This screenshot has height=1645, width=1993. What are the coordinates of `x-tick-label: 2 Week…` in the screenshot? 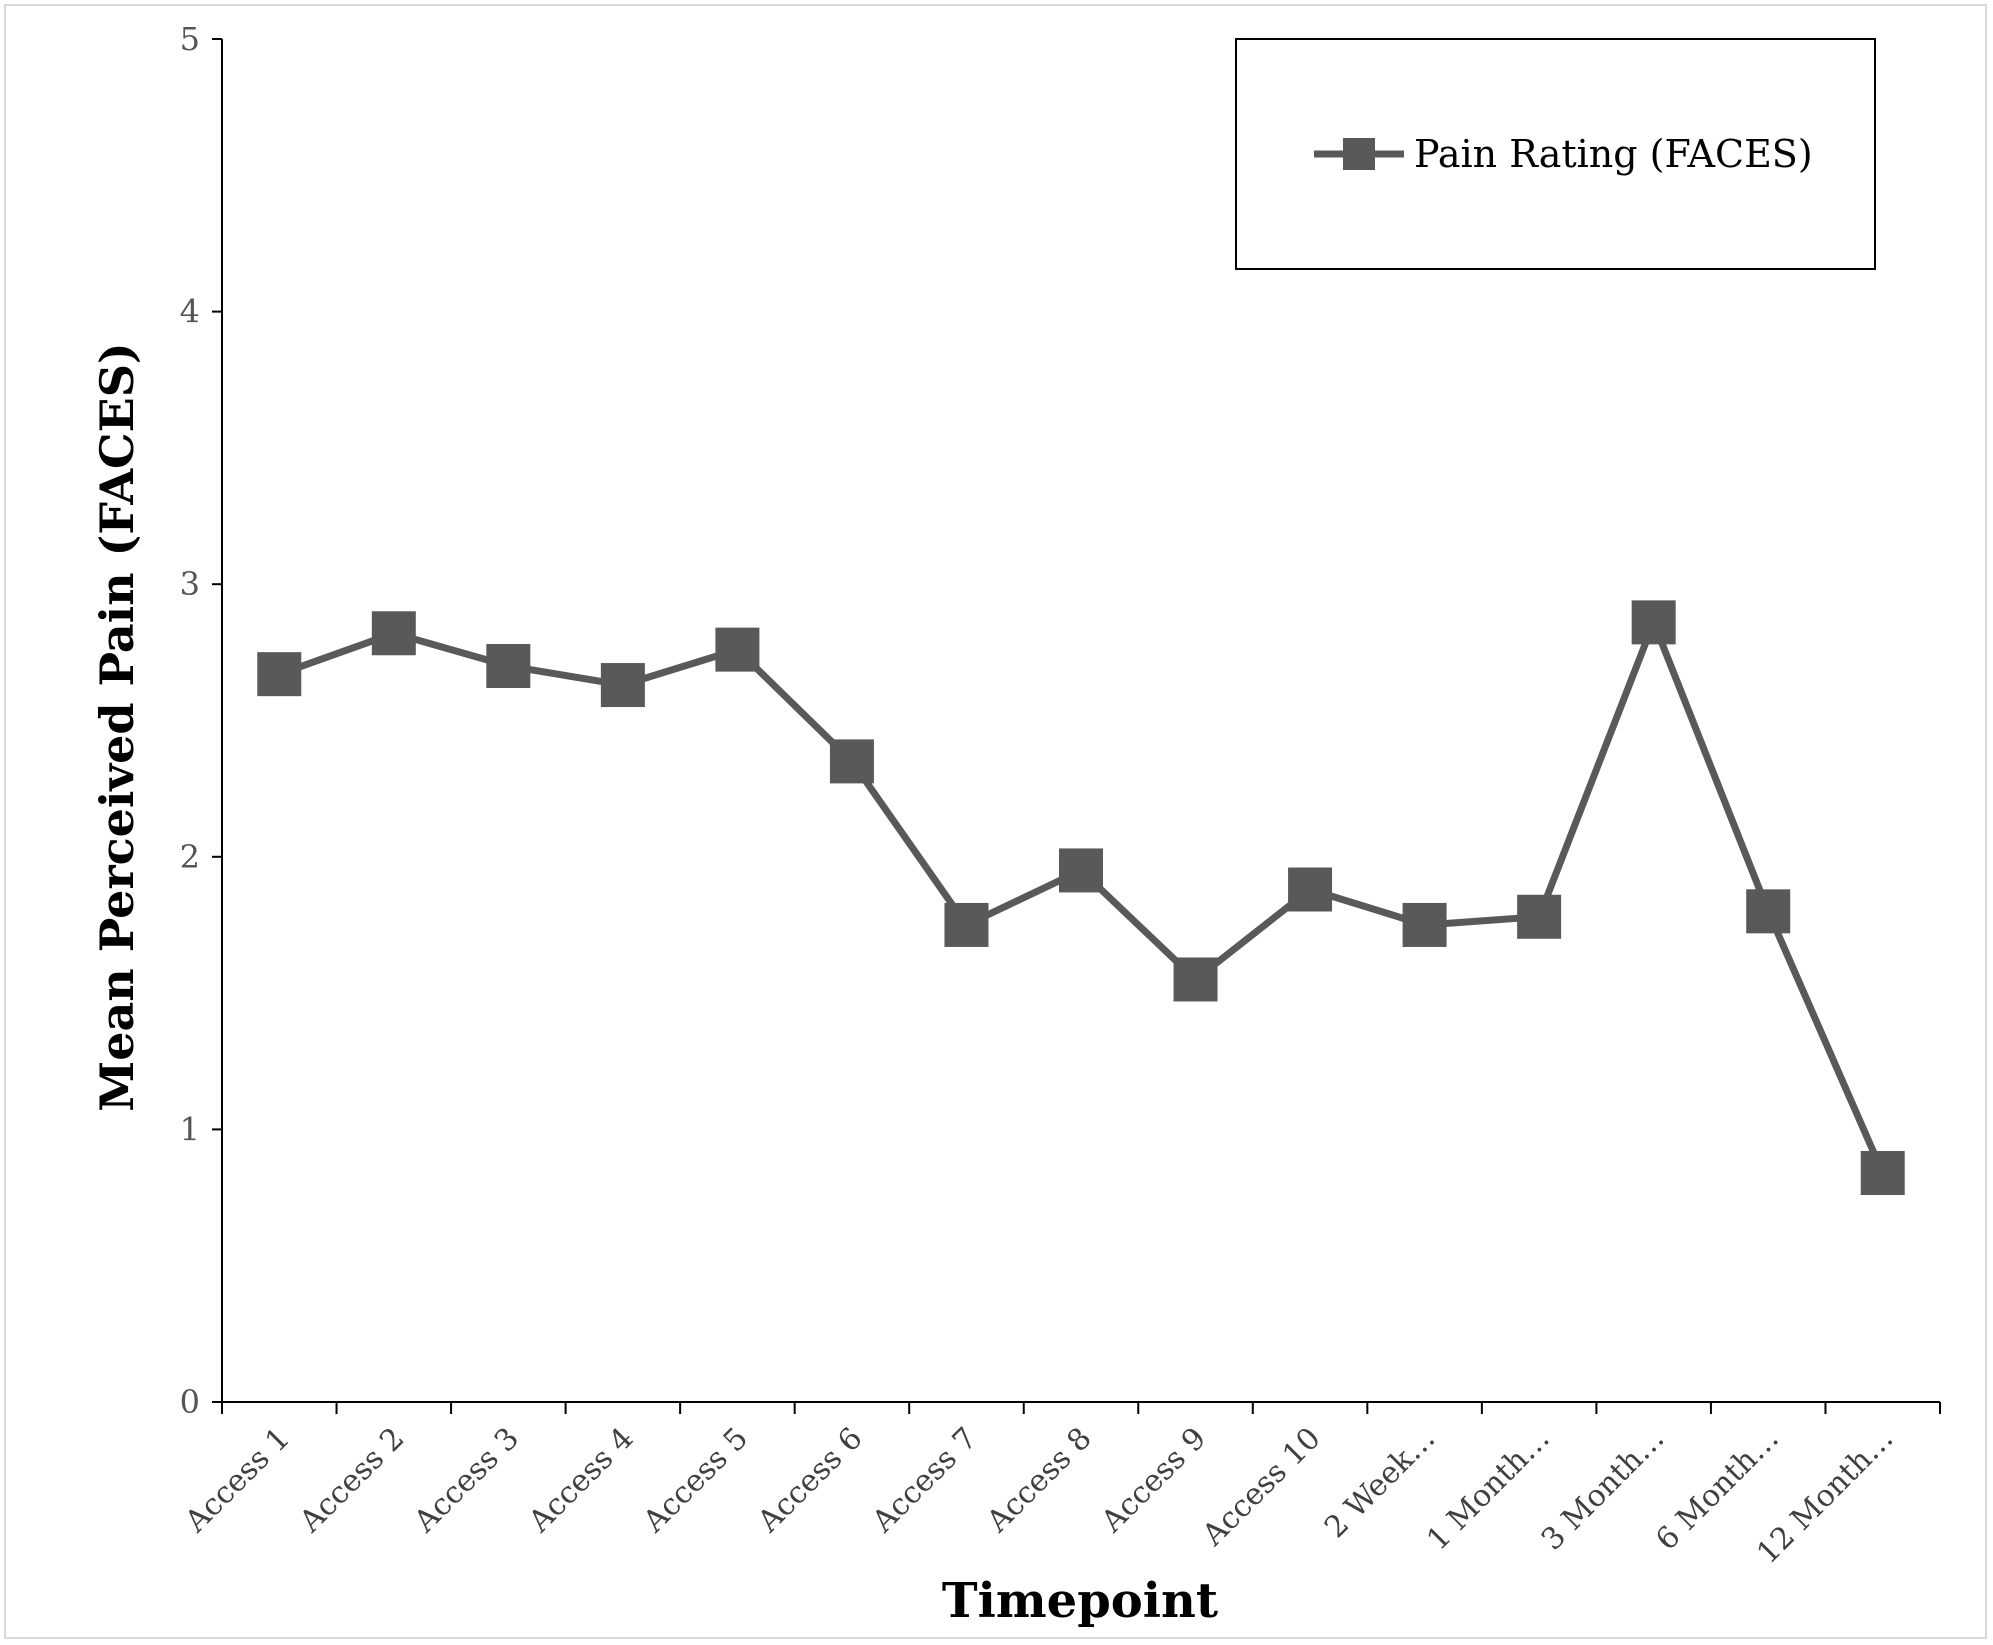 It's located at (1380, 1483).